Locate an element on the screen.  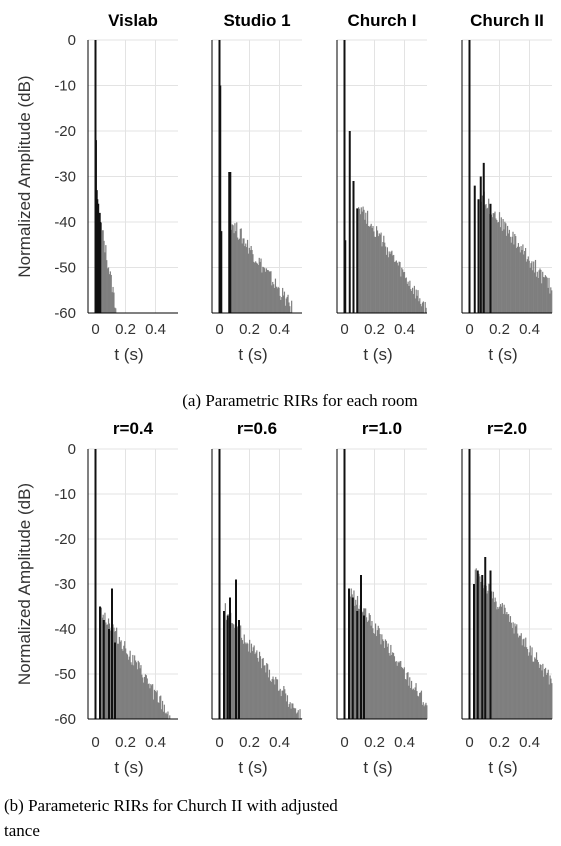
x-tick-label: 0.4 is located at coordinates (279, 329).